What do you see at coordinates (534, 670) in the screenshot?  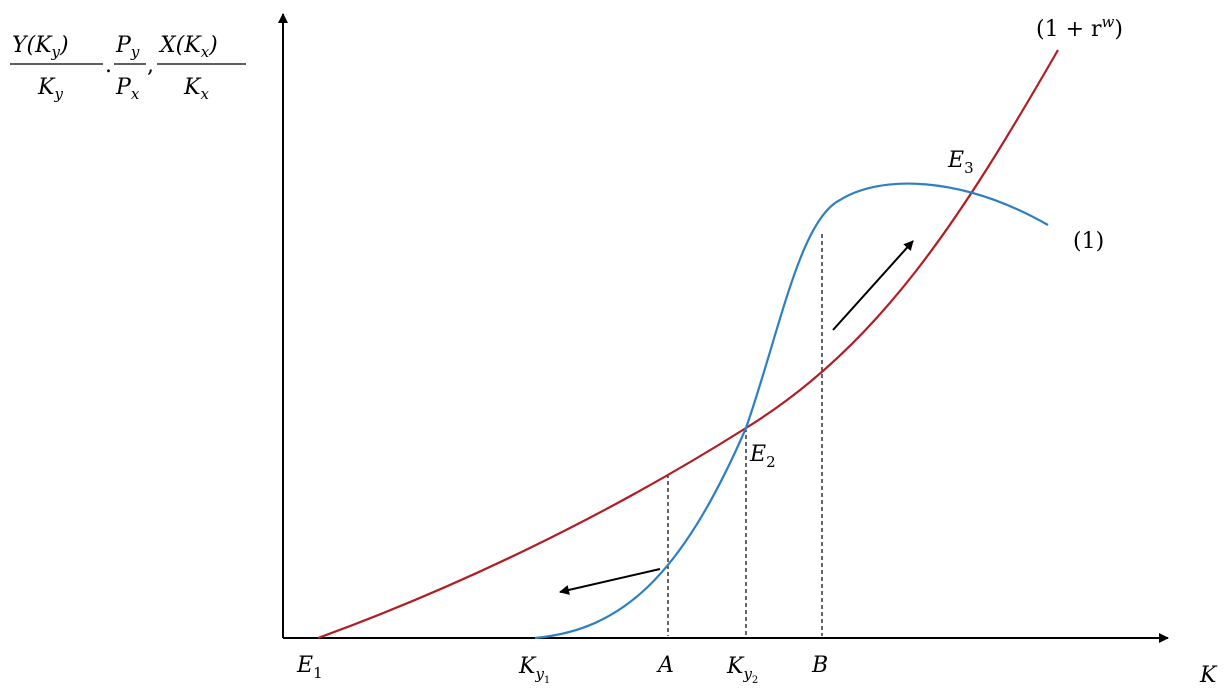 I see `ky1-label: Ky1` at bounding box center [534, 670].